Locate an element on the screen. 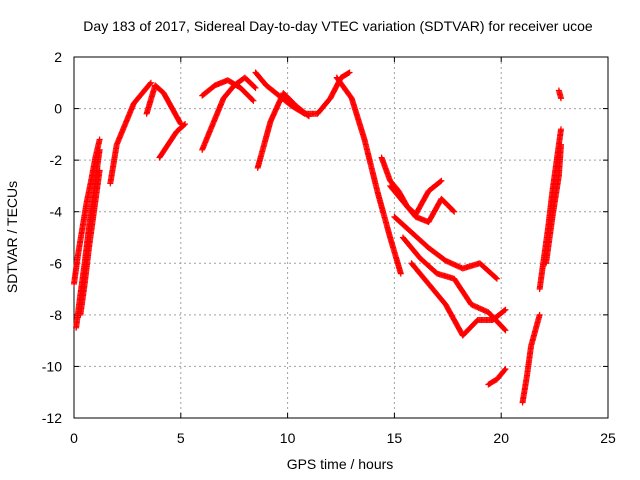 The height and width of the screenshot is (480, 640). y-axis-label: SDTVAR / TECUs is located at coordinates (12, 237).